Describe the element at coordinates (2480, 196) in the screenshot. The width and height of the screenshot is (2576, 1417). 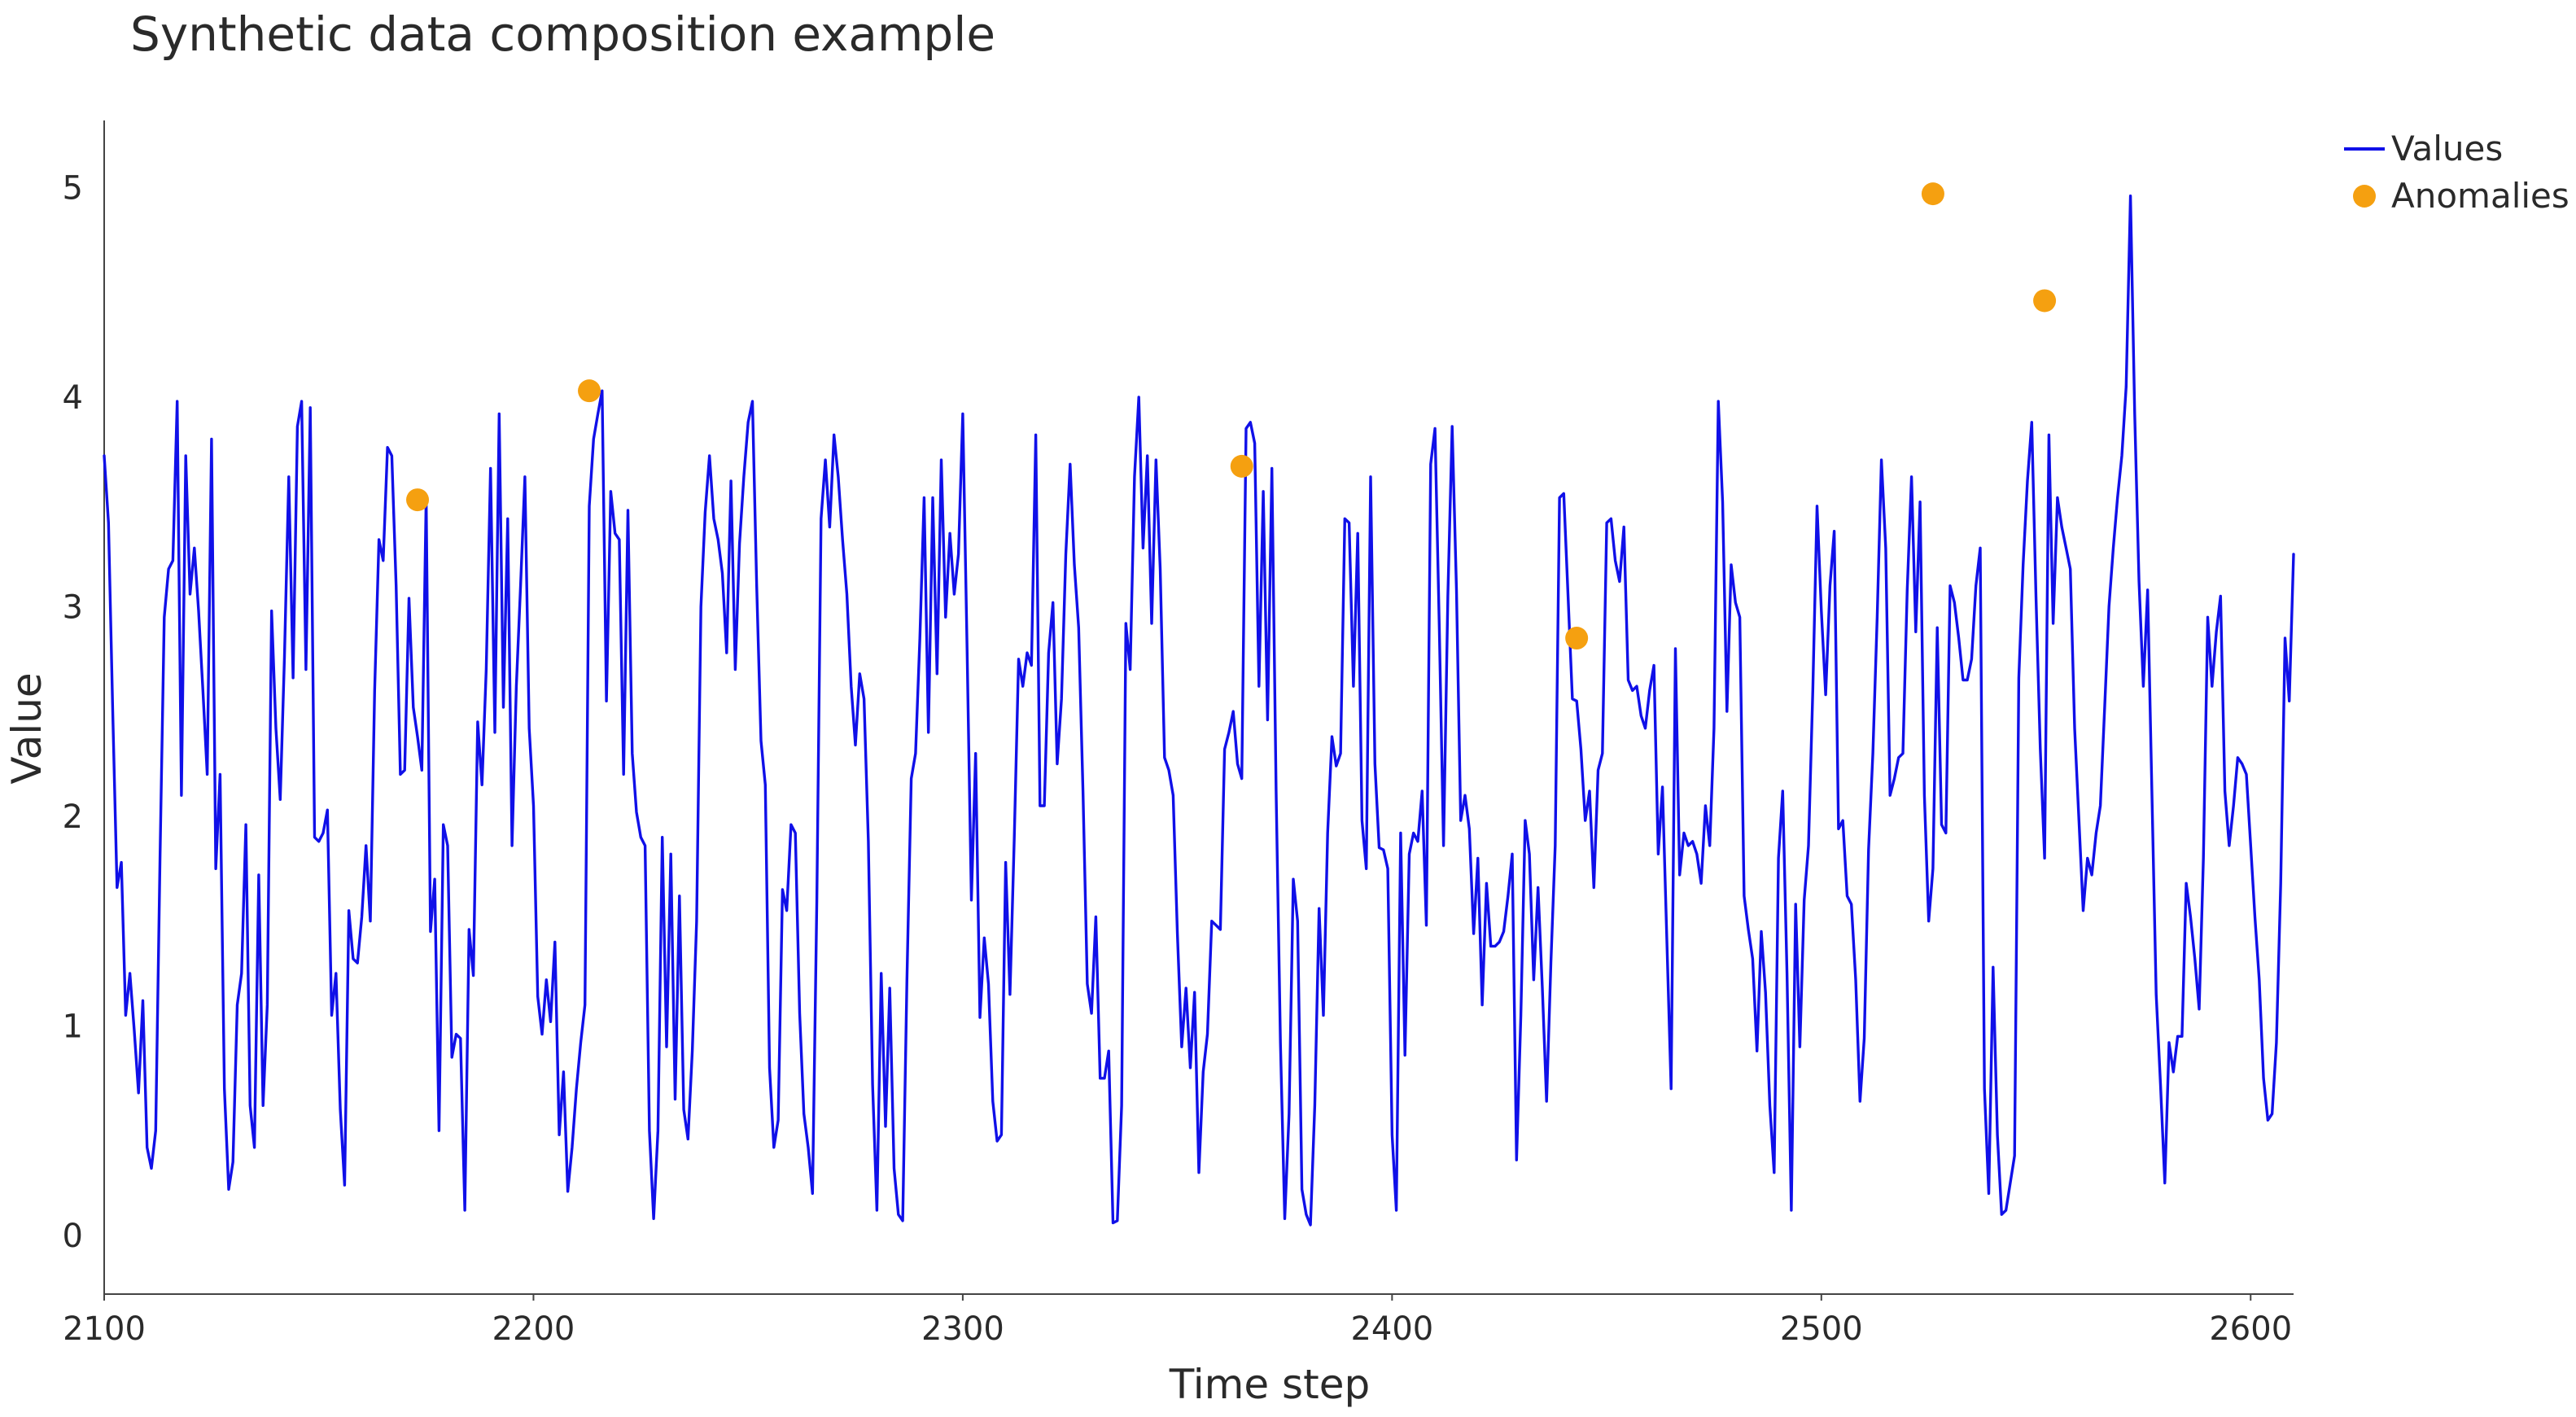
I see `legend-anomalies-label: Anomalies` at that location.